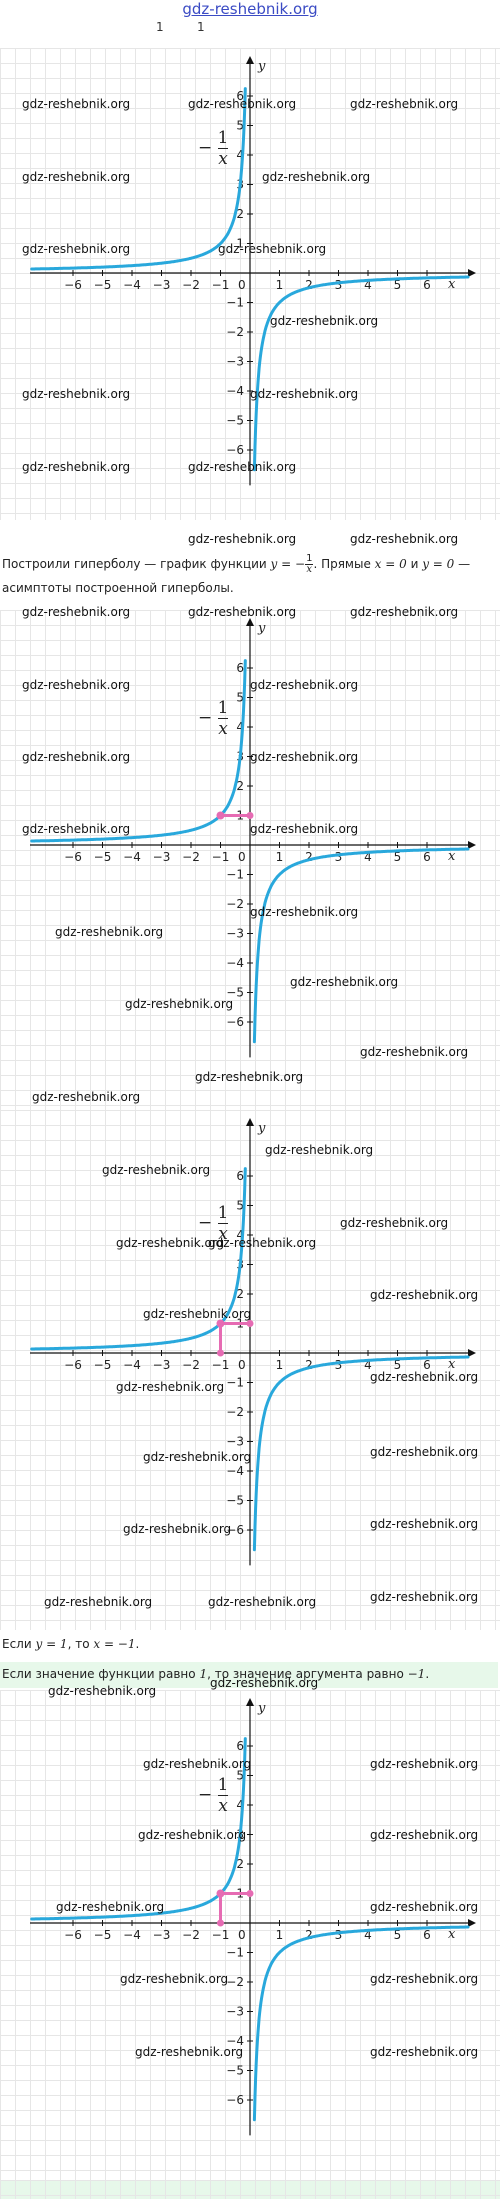 The width and height of the screenshot is (500, 2199). Describe the element at coordinates (309, 1365) in the screenshot. I see `x-tick-label: 2` at that location.